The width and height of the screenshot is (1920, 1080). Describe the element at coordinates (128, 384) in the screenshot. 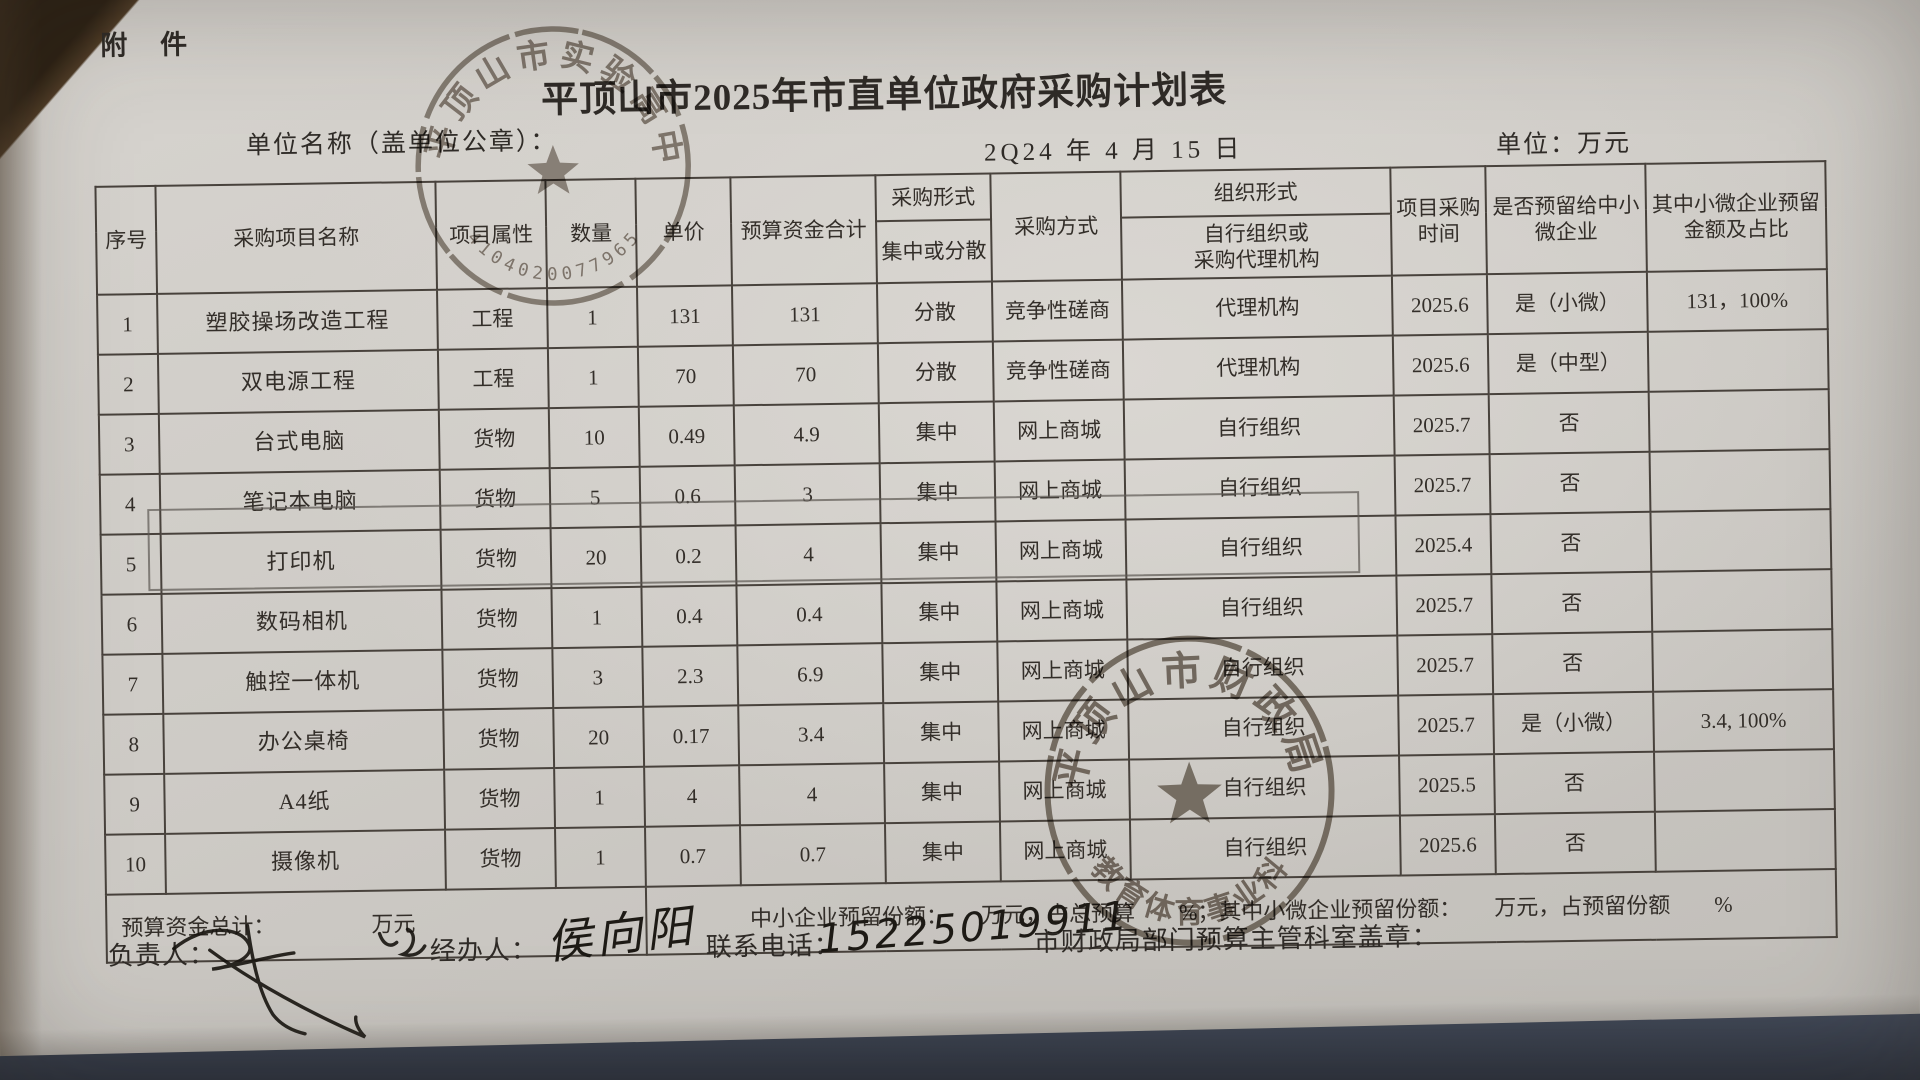

I see `cell-no: 2` at that location.